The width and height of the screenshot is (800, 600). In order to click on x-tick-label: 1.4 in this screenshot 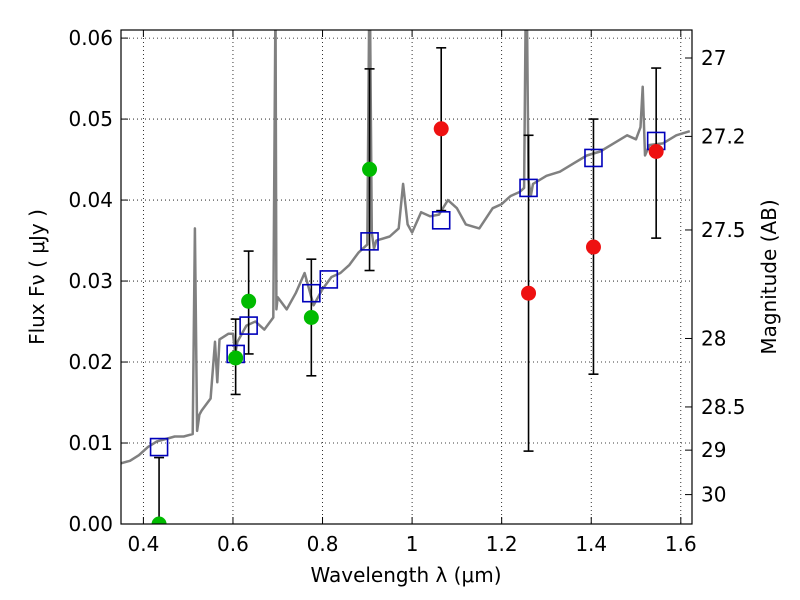, I will do `click(591, 544)`.